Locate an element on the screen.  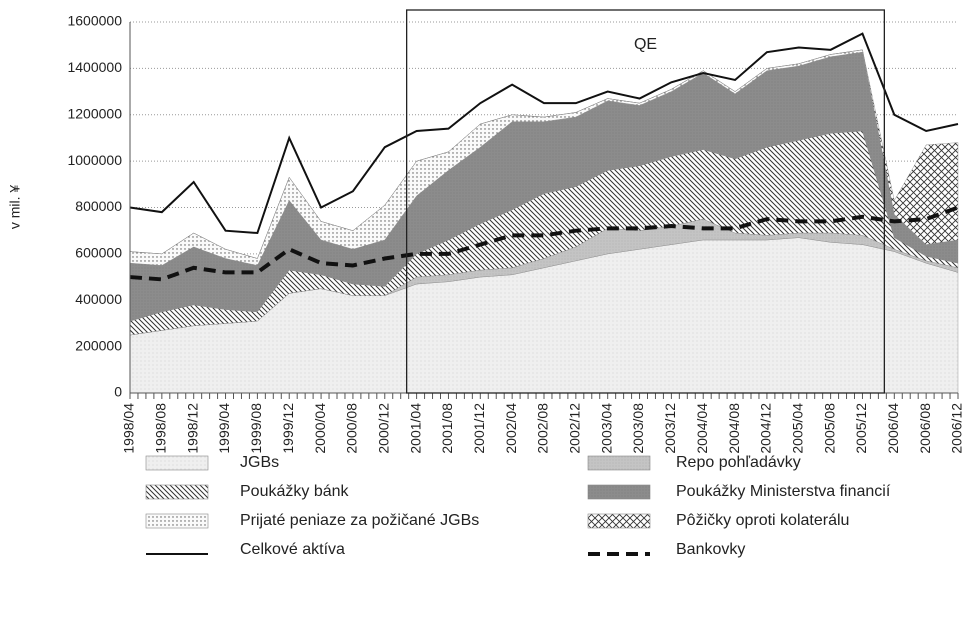
y-tick-label: 1000000 is located at coordinates (94, 160).